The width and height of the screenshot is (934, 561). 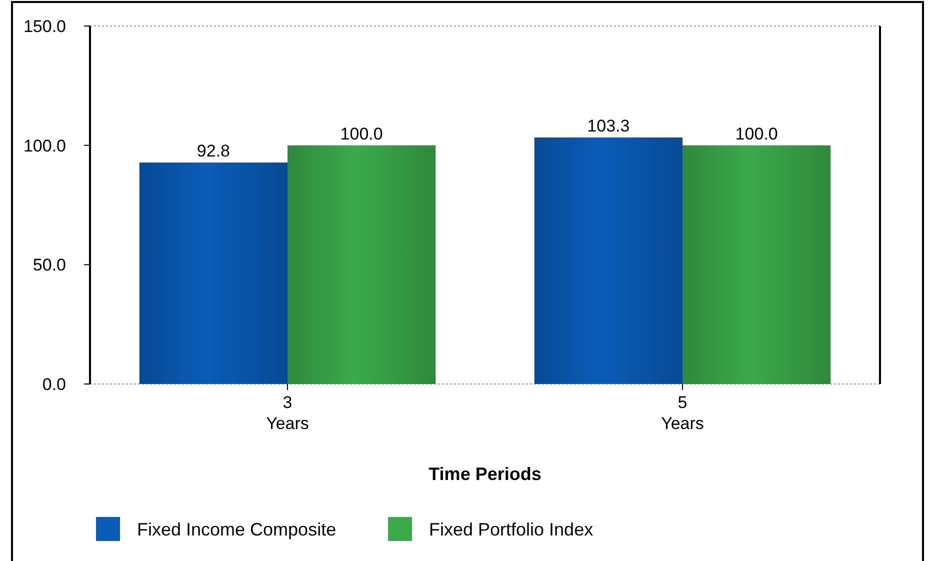 I want to click on y-tick-label: 50.0, so click(x=49, y=265).